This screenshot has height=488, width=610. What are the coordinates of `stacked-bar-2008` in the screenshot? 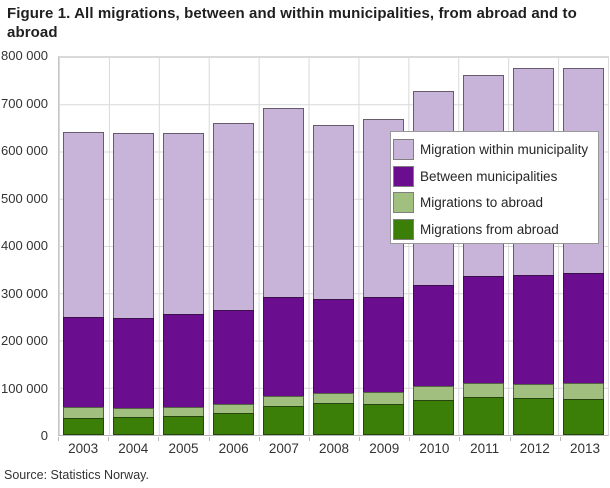 It's located at (333, 280).